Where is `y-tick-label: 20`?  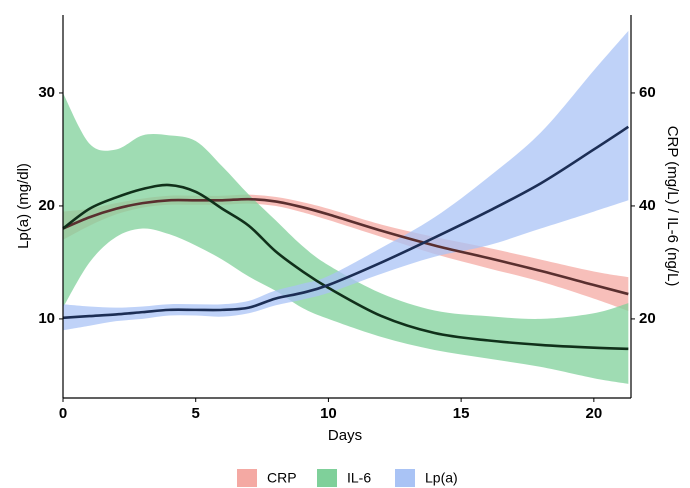
y-tick-label: 20 is located at coordinates (46, 205).